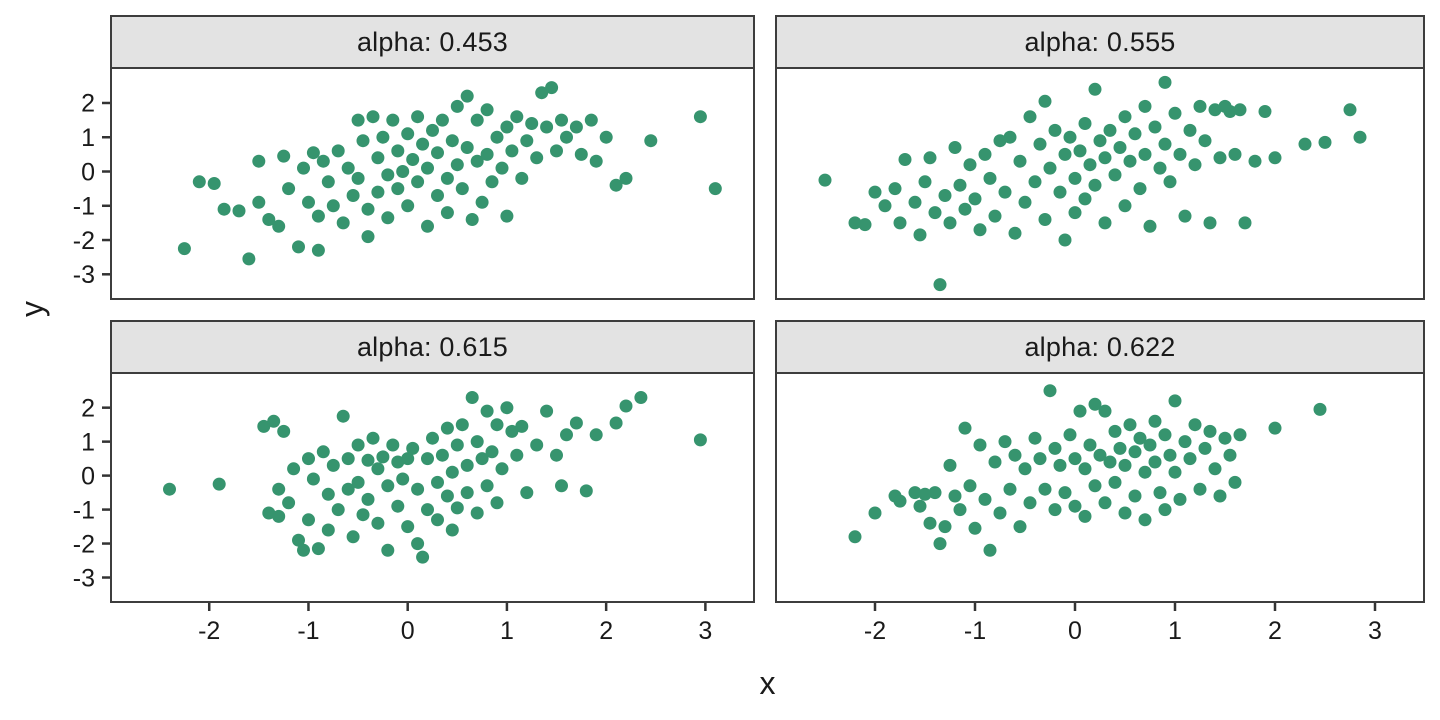  What do you see at coordinates (31, 309) in the screenshot?
I see `y-axis-label: y` at bounding box center [31, 309].